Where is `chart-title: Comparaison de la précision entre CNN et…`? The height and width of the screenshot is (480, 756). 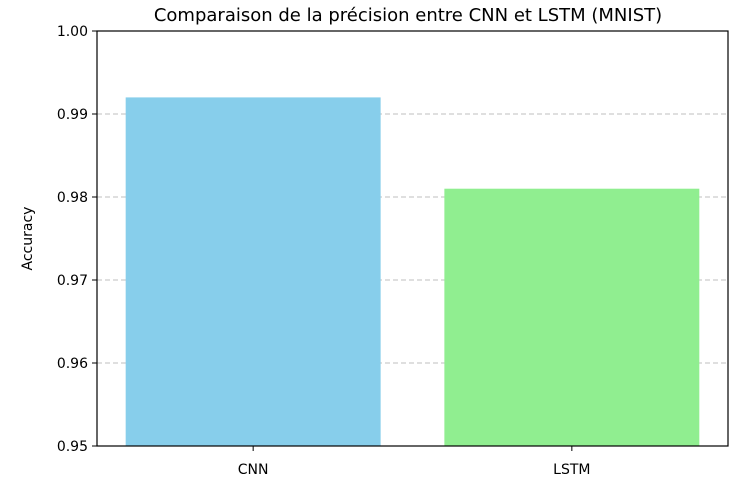
chart-title: Comparaison de la précision entre CNN et… is located at coordinates (408, 15).